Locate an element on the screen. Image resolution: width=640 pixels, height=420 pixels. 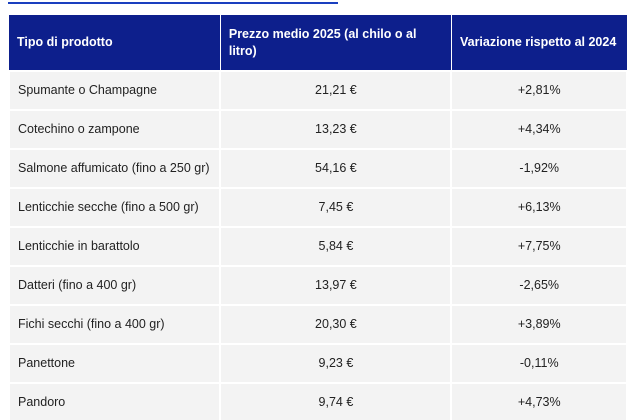
header-cell: Prezzo medio 2025 (al chilo o al litro) is located at coordinates (336, 43).